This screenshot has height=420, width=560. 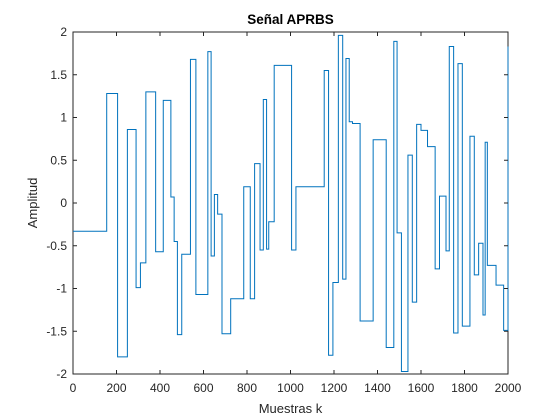 What do you see at coordinates (203, 388) in the screenshot?
I see `x-tick-label: 600` at bounding box center [203, 388].